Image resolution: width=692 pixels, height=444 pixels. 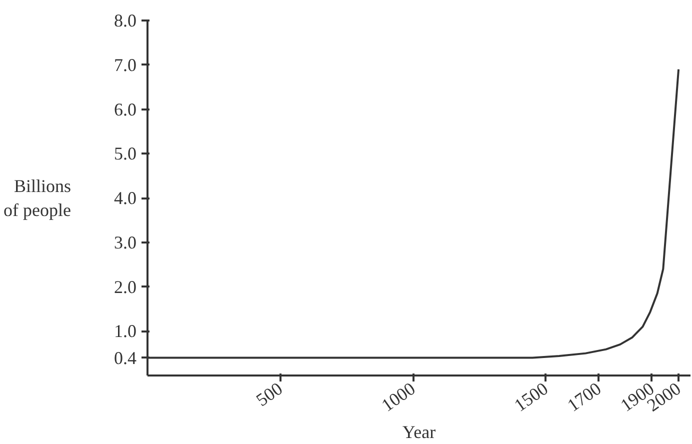 What do you see at coordinates (269, 394) in the screenshot?
I see `x-tick-label: 500` at bounding box center [269, 394].